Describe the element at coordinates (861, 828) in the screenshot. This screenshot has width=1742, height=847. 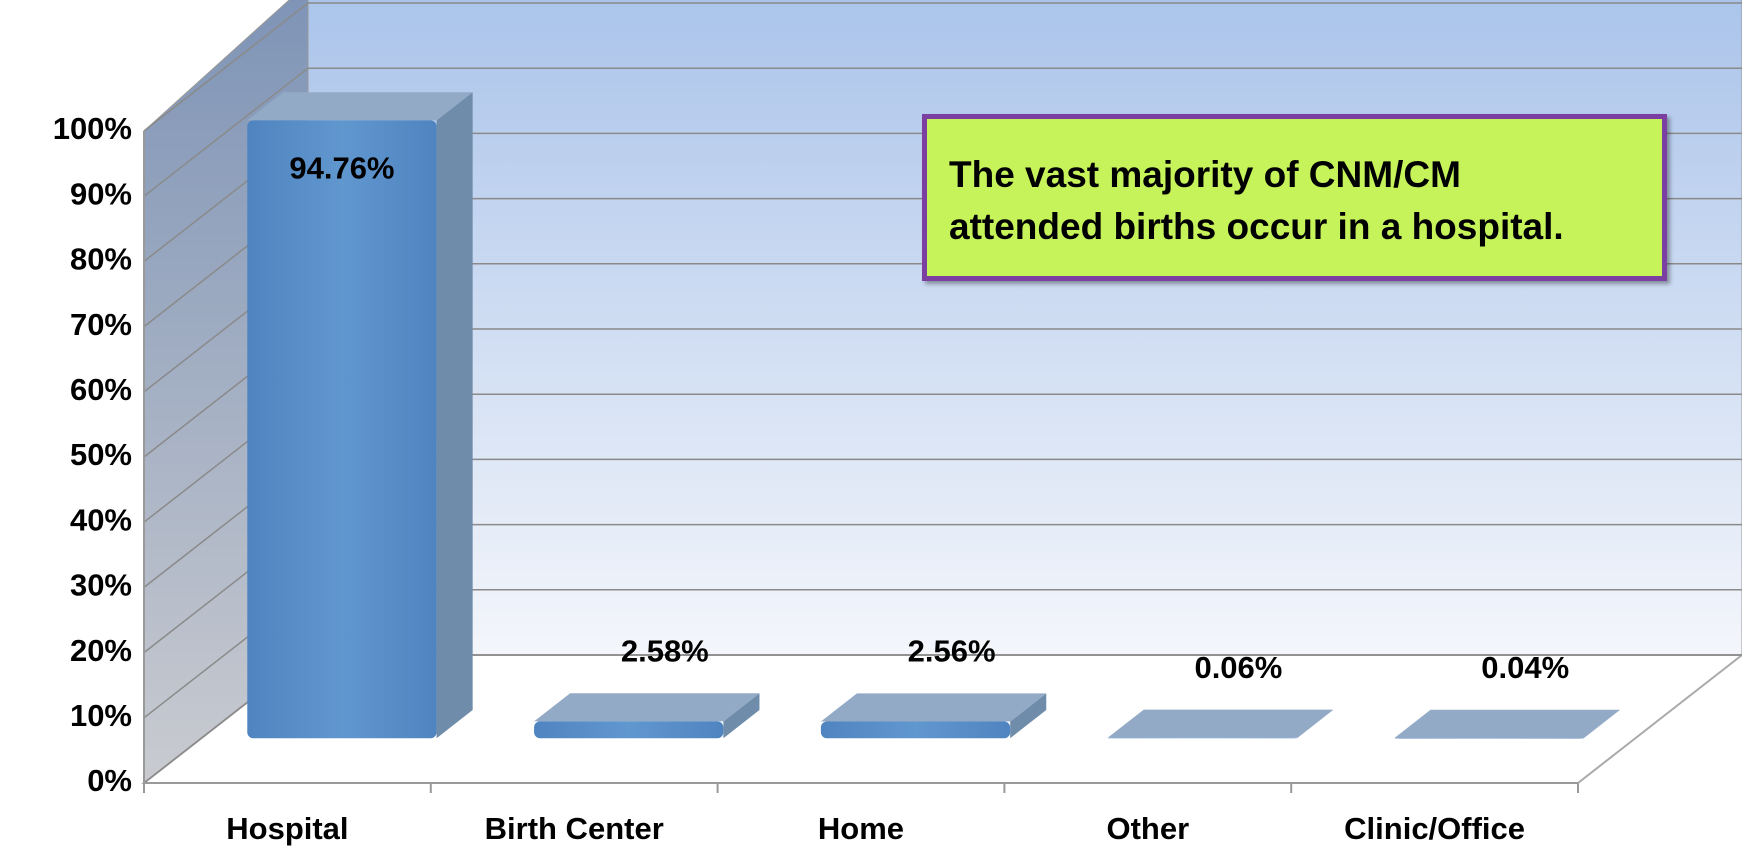
I see `x-tick-label: Home` at that location.